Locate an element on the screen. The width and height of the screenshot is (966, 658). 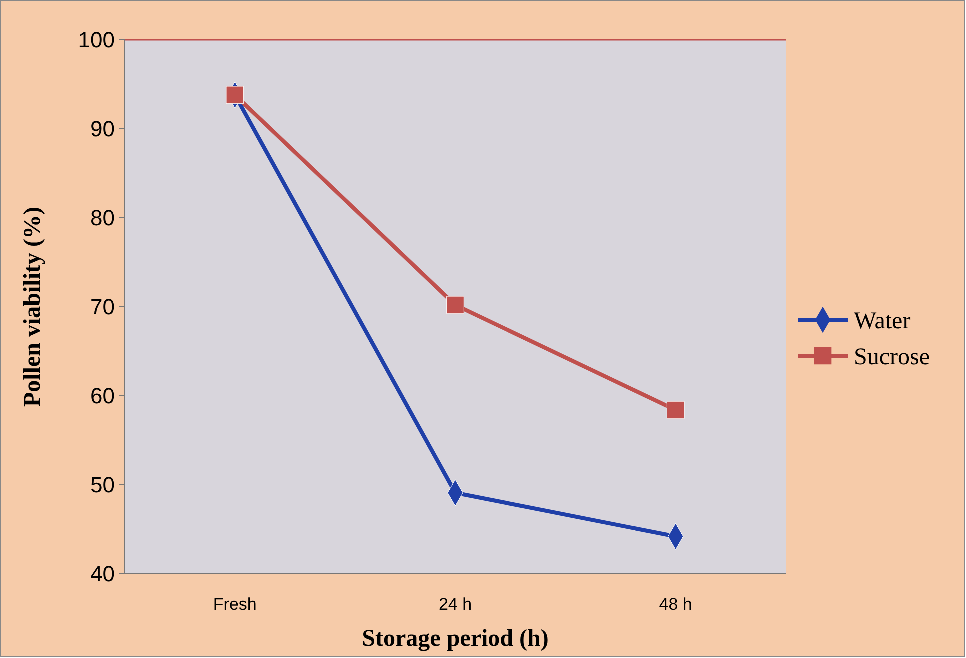
legend-label: Sucrose is located at coordinates (892, 357).